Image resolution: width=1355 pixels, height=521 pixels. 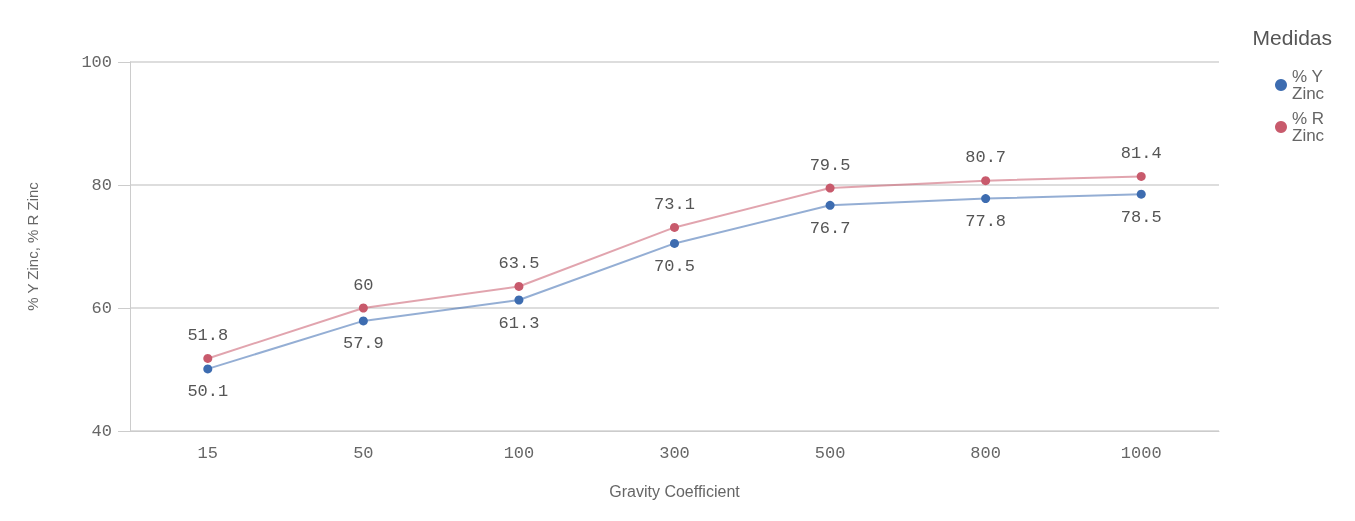 What do you see at coordinates (363, 453) in the screenshot?
I see `x-tick-label: 50` at bounding box center [363, 453].